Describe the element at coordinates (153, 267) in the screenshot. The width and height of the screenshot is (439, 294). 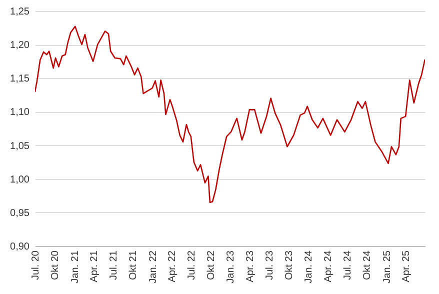
I see `x-tick-label: Jan. 22` at that location.